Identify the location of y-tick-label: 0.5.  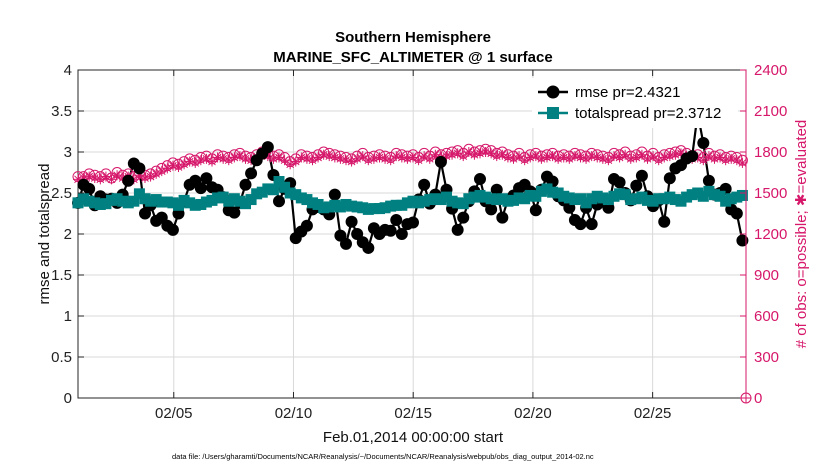
(61, 357).